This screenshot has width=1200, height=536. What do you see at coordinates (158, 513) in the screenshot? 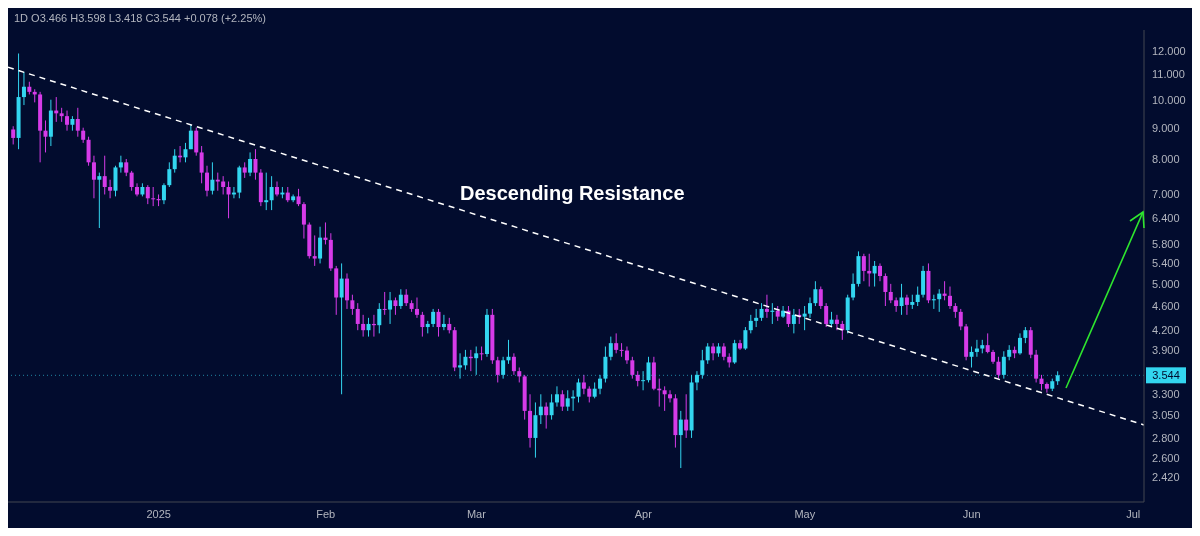
I see `x-tick-label: 2025` at bounding box center [158, 513].